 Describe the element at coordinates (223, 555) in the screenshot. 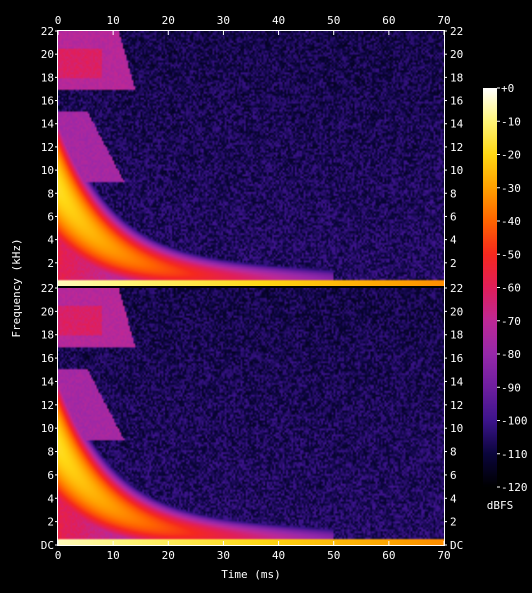

I see `x-tick-label-bottom: 30` at that location.